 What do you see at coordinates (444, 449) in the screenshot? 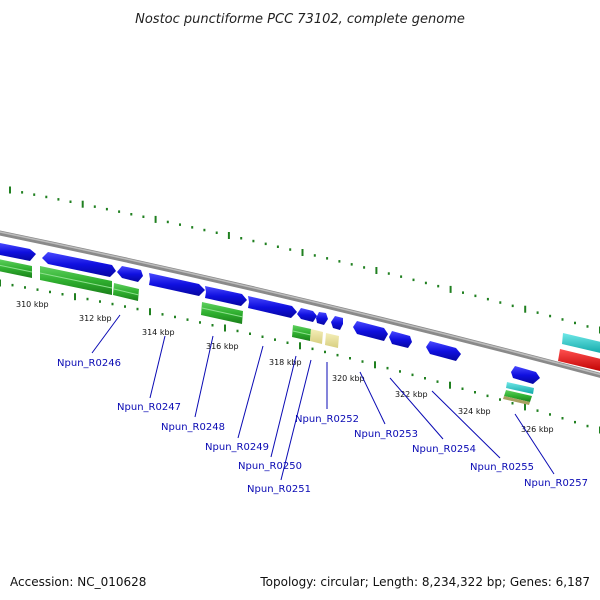
I see `gene-label: Npun_R0254` at bounding box center [444, 449].